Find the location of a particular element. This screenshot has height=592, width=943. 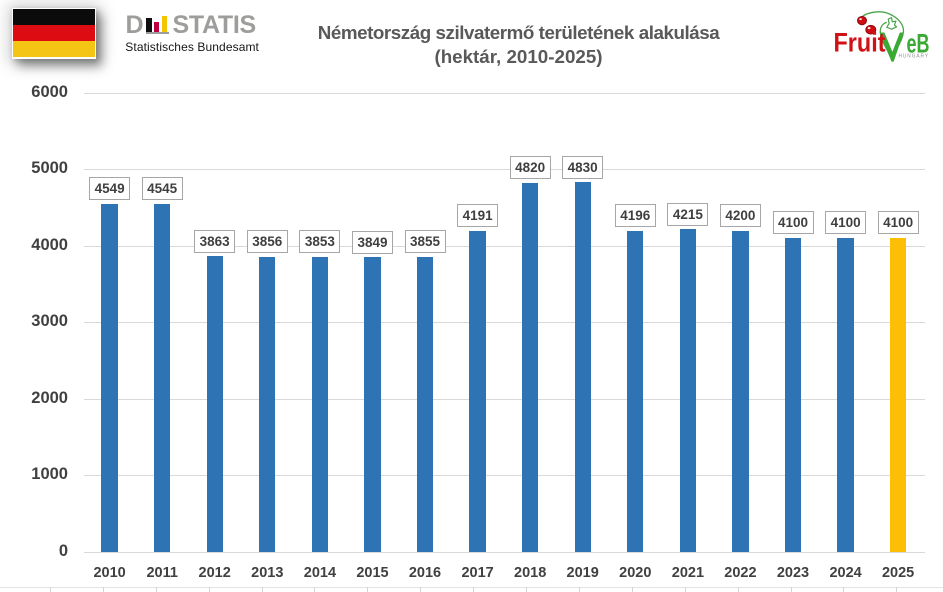

svg-text: Fruit is located at coordinates (860, 43).